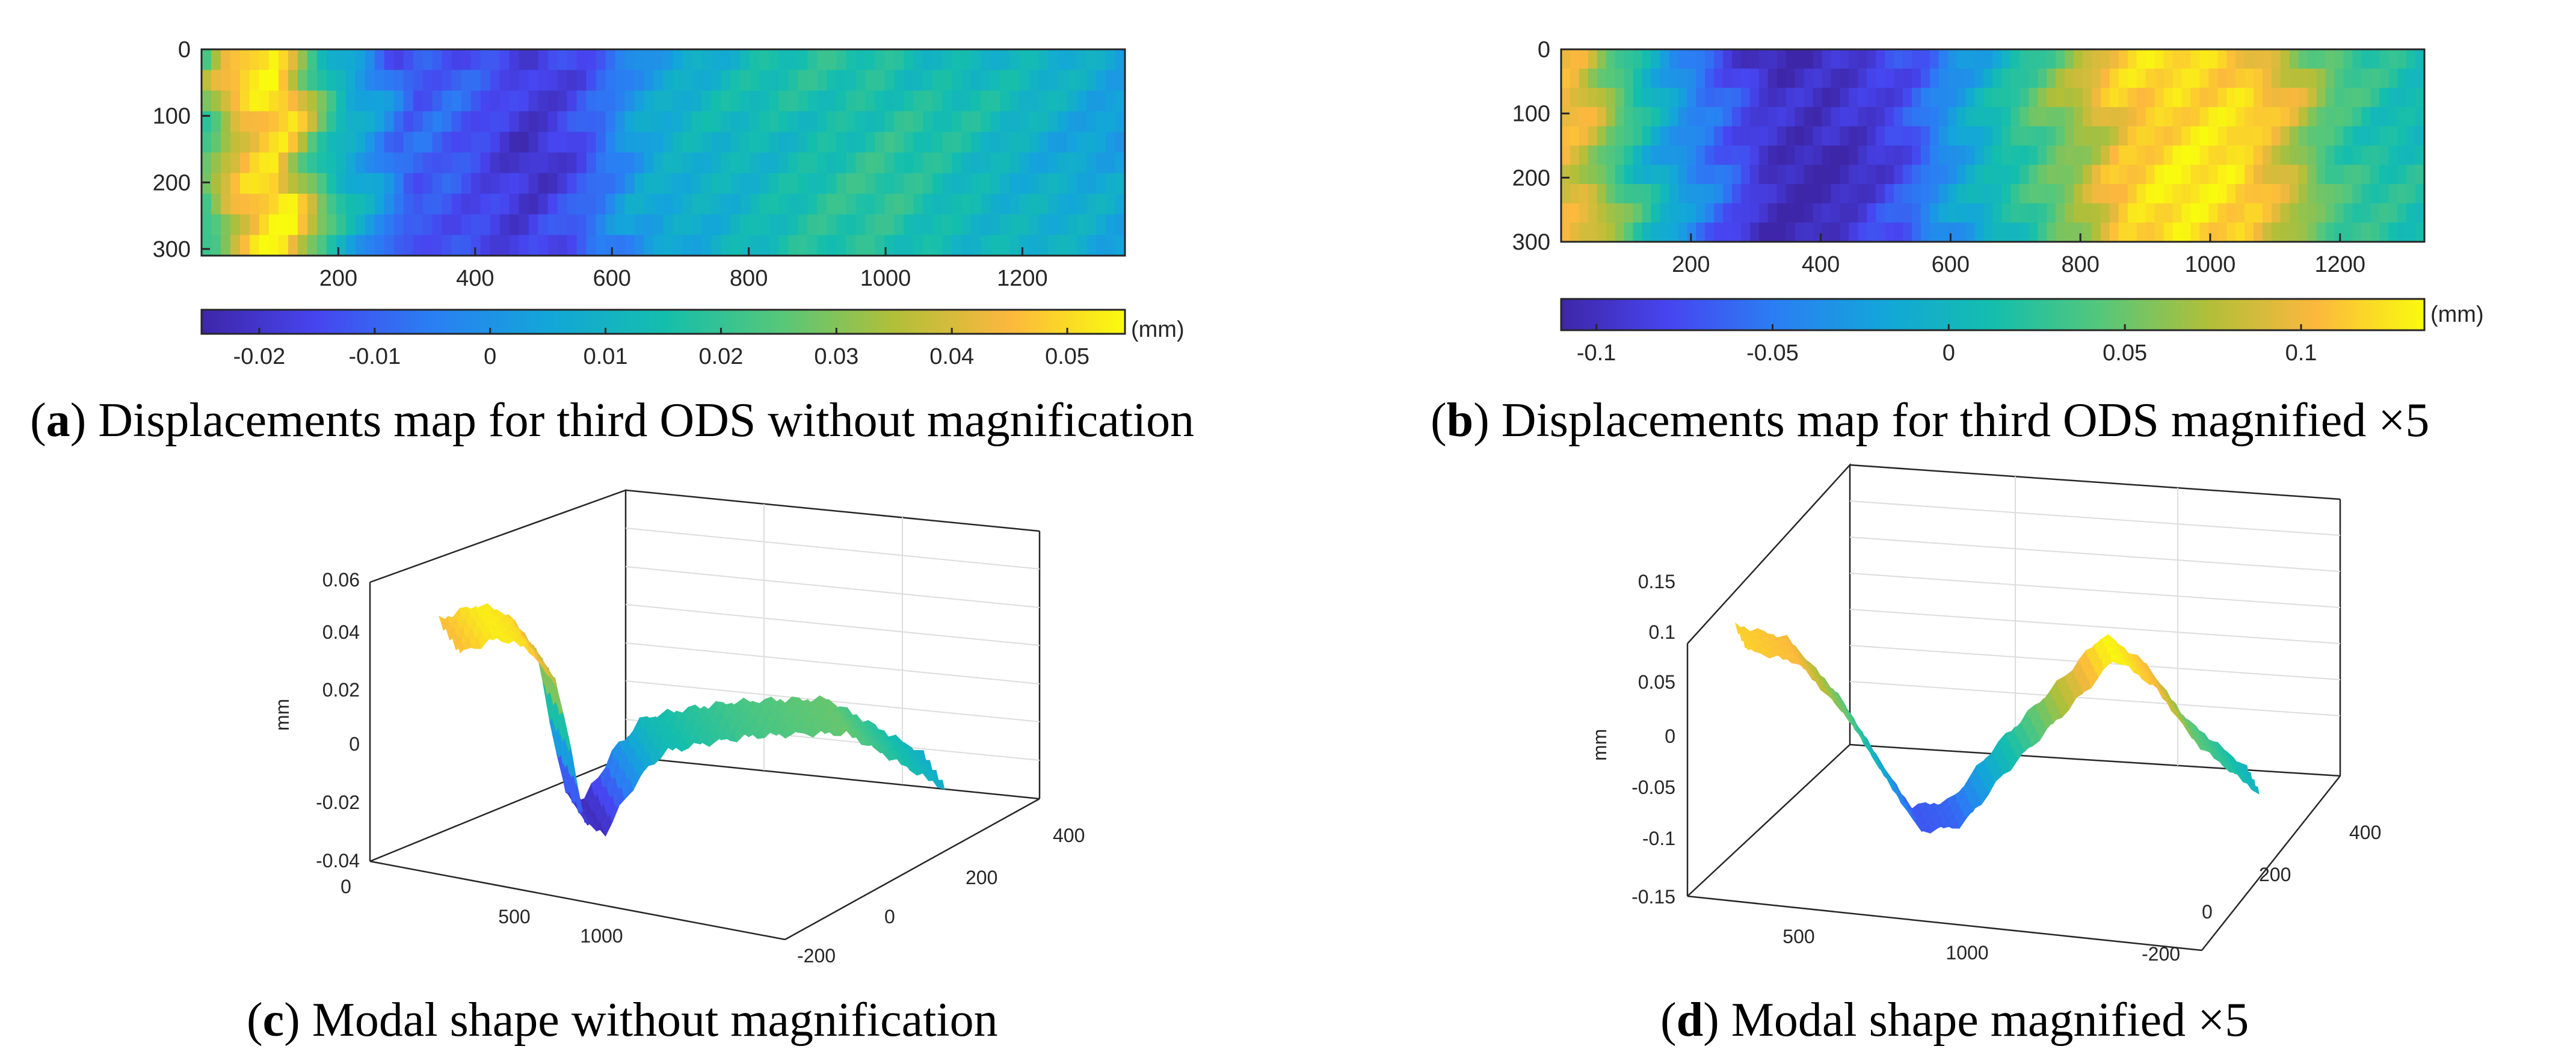 The height and width of the screenshot is (1058, 2576). Describe the element at coordinates (2125, 353) in the screenshot. I see `colorbar-tick-label: 0.05` at that location.